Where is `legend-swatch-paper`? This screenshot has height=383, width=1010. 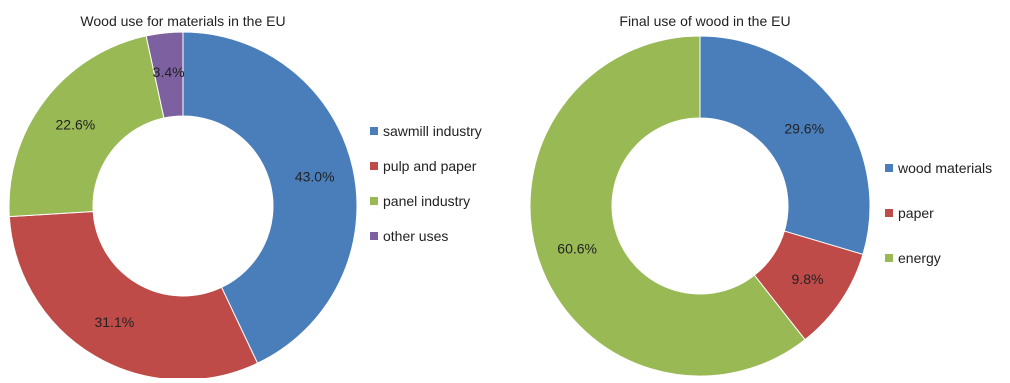
legend-swatch-paper is located at coordinates (889, 213).